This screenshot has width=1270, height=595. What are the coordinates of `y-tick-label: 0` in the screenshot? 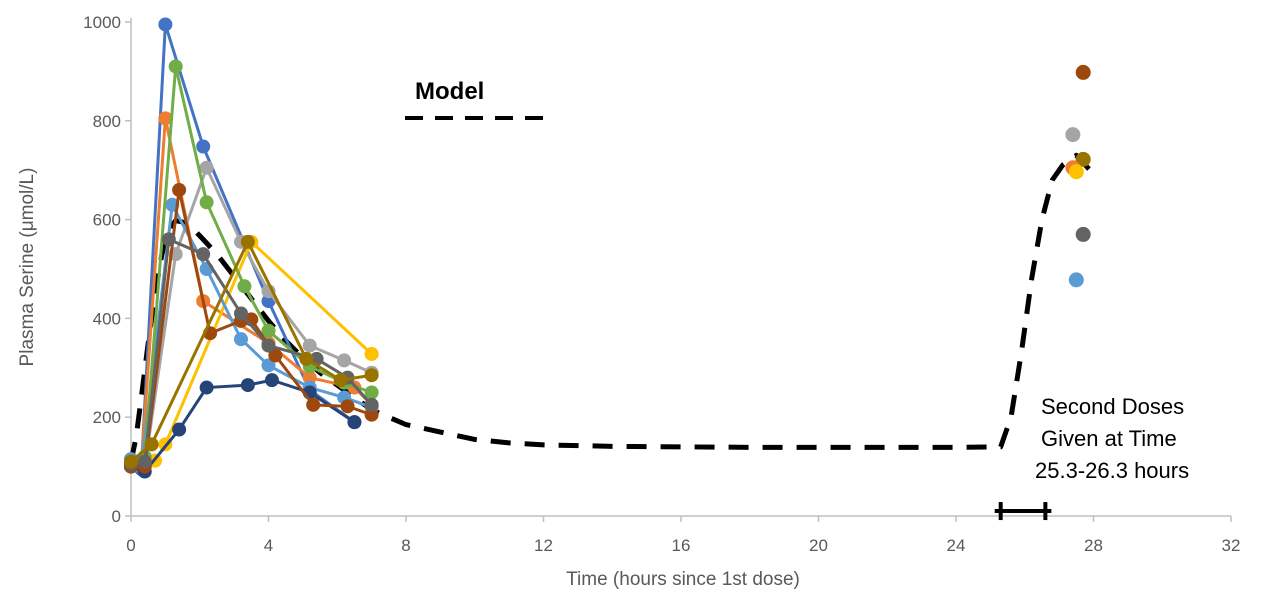 It's located at (116, 516).